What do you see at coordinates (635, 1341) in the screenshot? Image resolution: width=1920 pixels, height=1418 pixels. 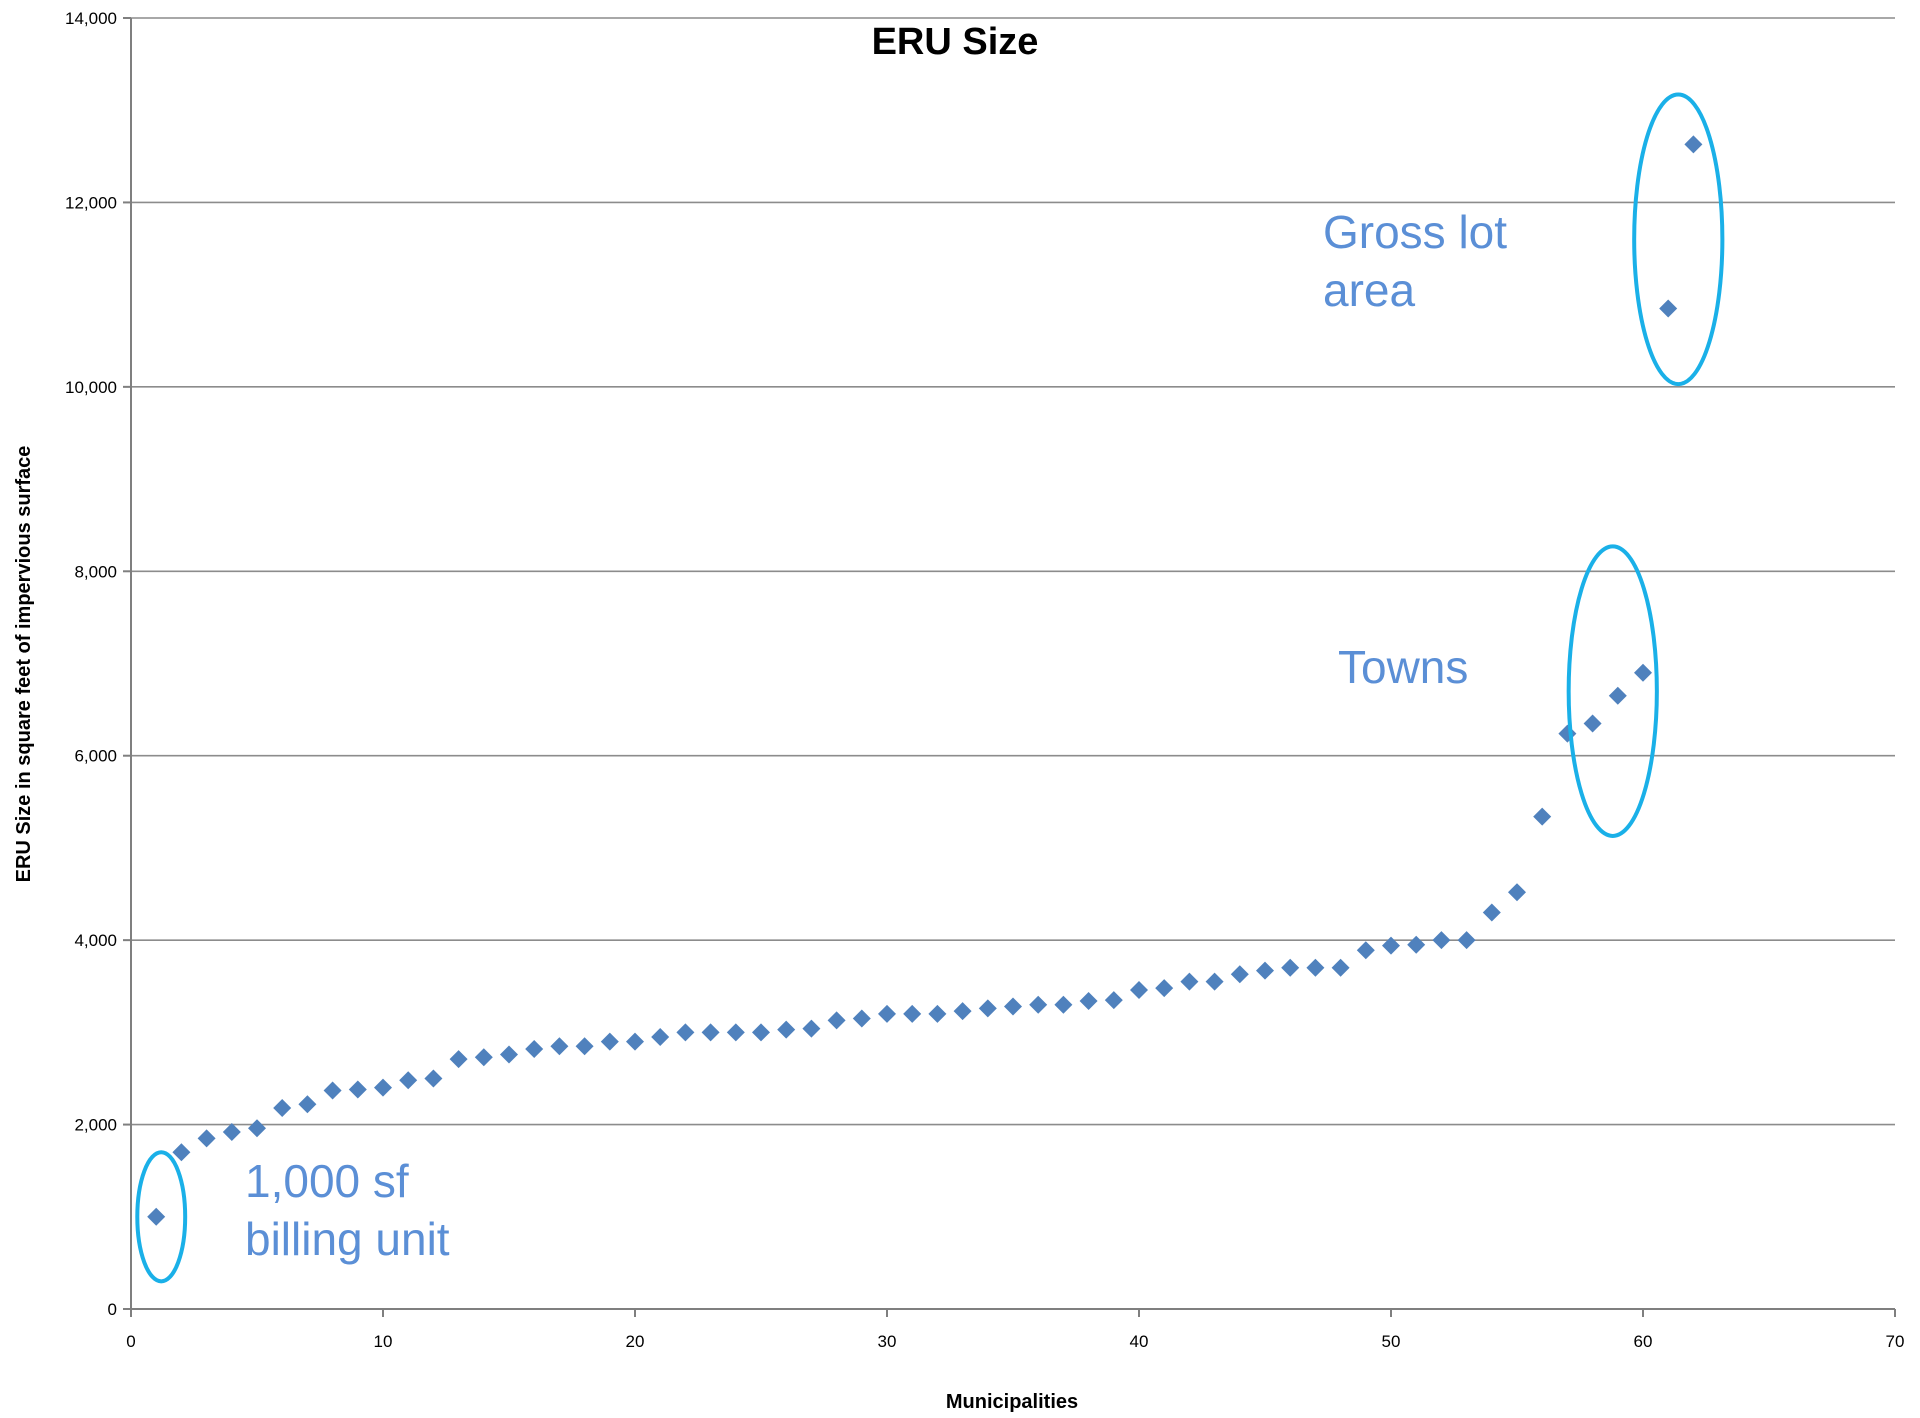 I see `x-tick-label: 20` at bounding box center [635, 1341].